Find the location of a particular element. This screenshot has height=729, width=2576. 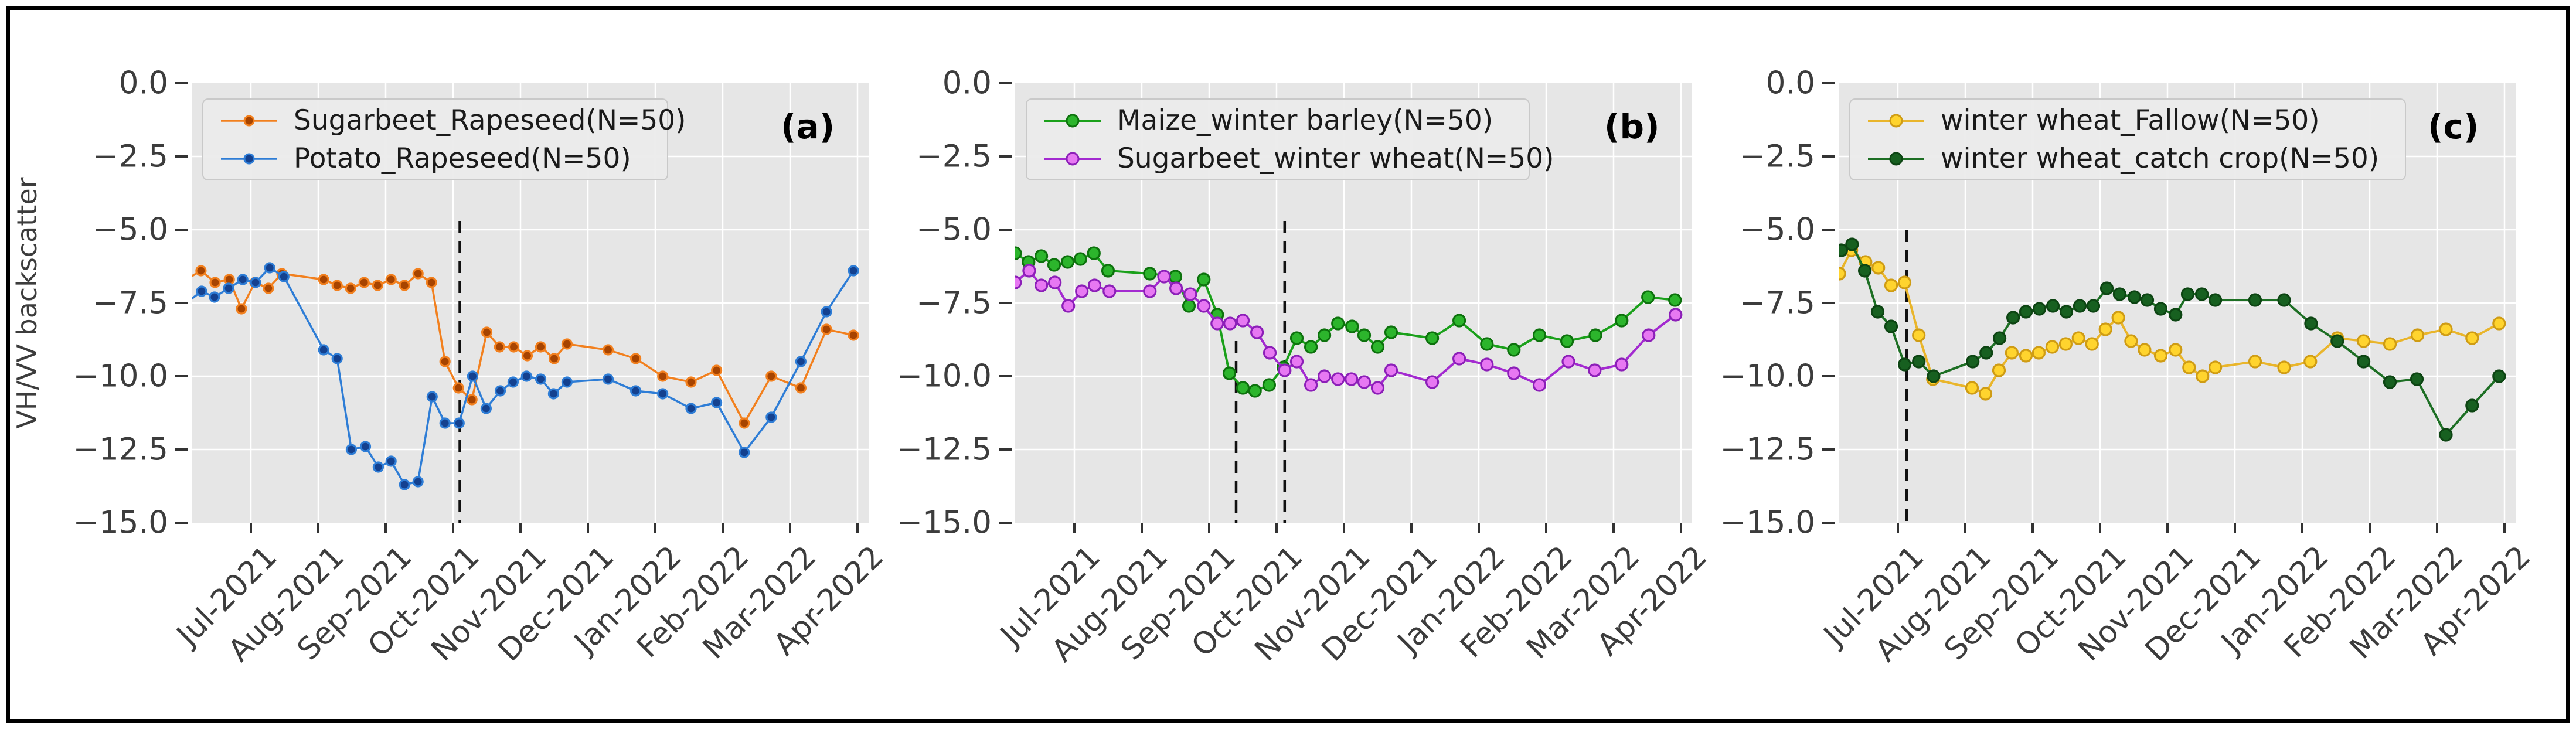

series-maize-winter-barley is located at coordinates (1348, 322).